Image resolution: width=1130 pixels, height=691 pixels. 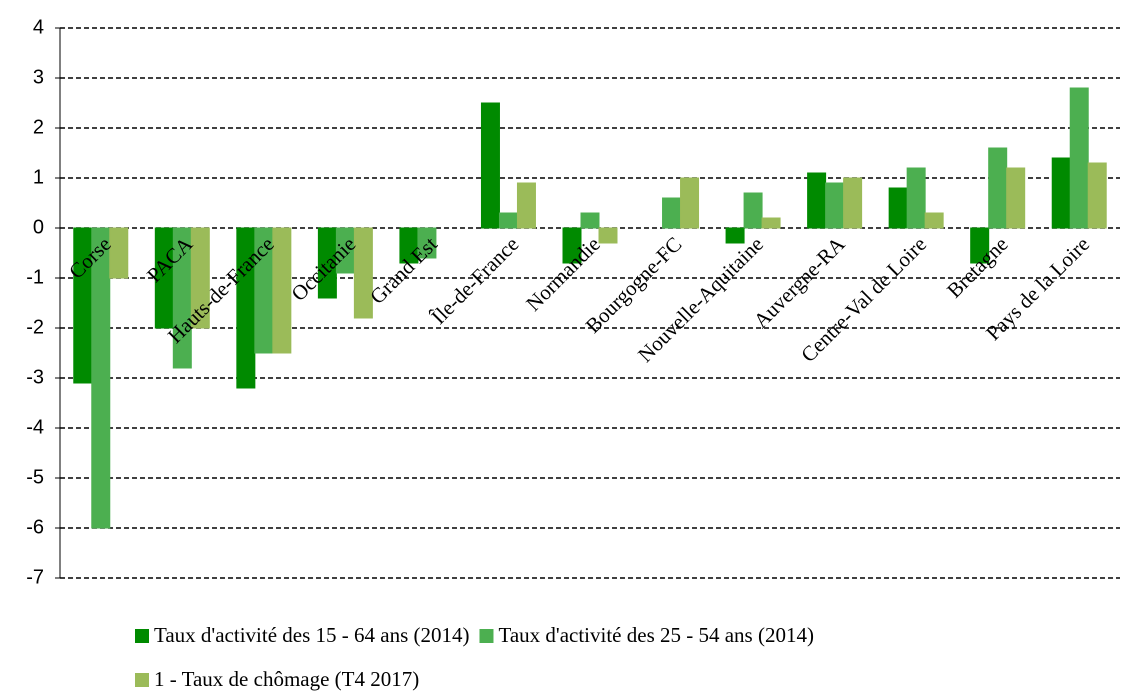 I want to click on legend-label: Taux d'activité des 25 - 54 ans (2014), so click(x=655, y=635).